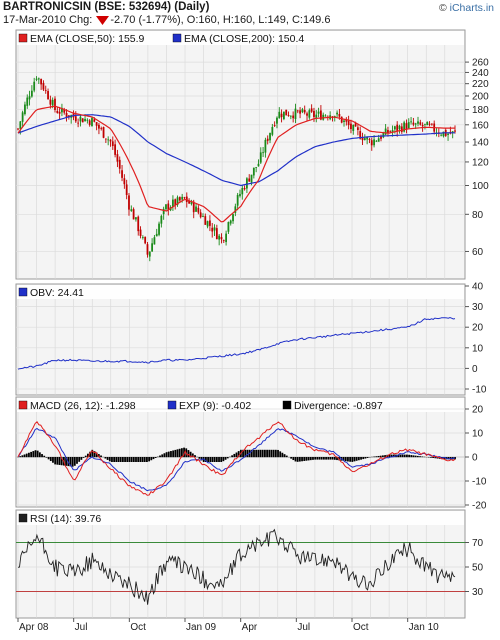 This screenshot has height=640, width=500. I want to click on legend-label: EXP (9): -0.402, so click(215, 406).